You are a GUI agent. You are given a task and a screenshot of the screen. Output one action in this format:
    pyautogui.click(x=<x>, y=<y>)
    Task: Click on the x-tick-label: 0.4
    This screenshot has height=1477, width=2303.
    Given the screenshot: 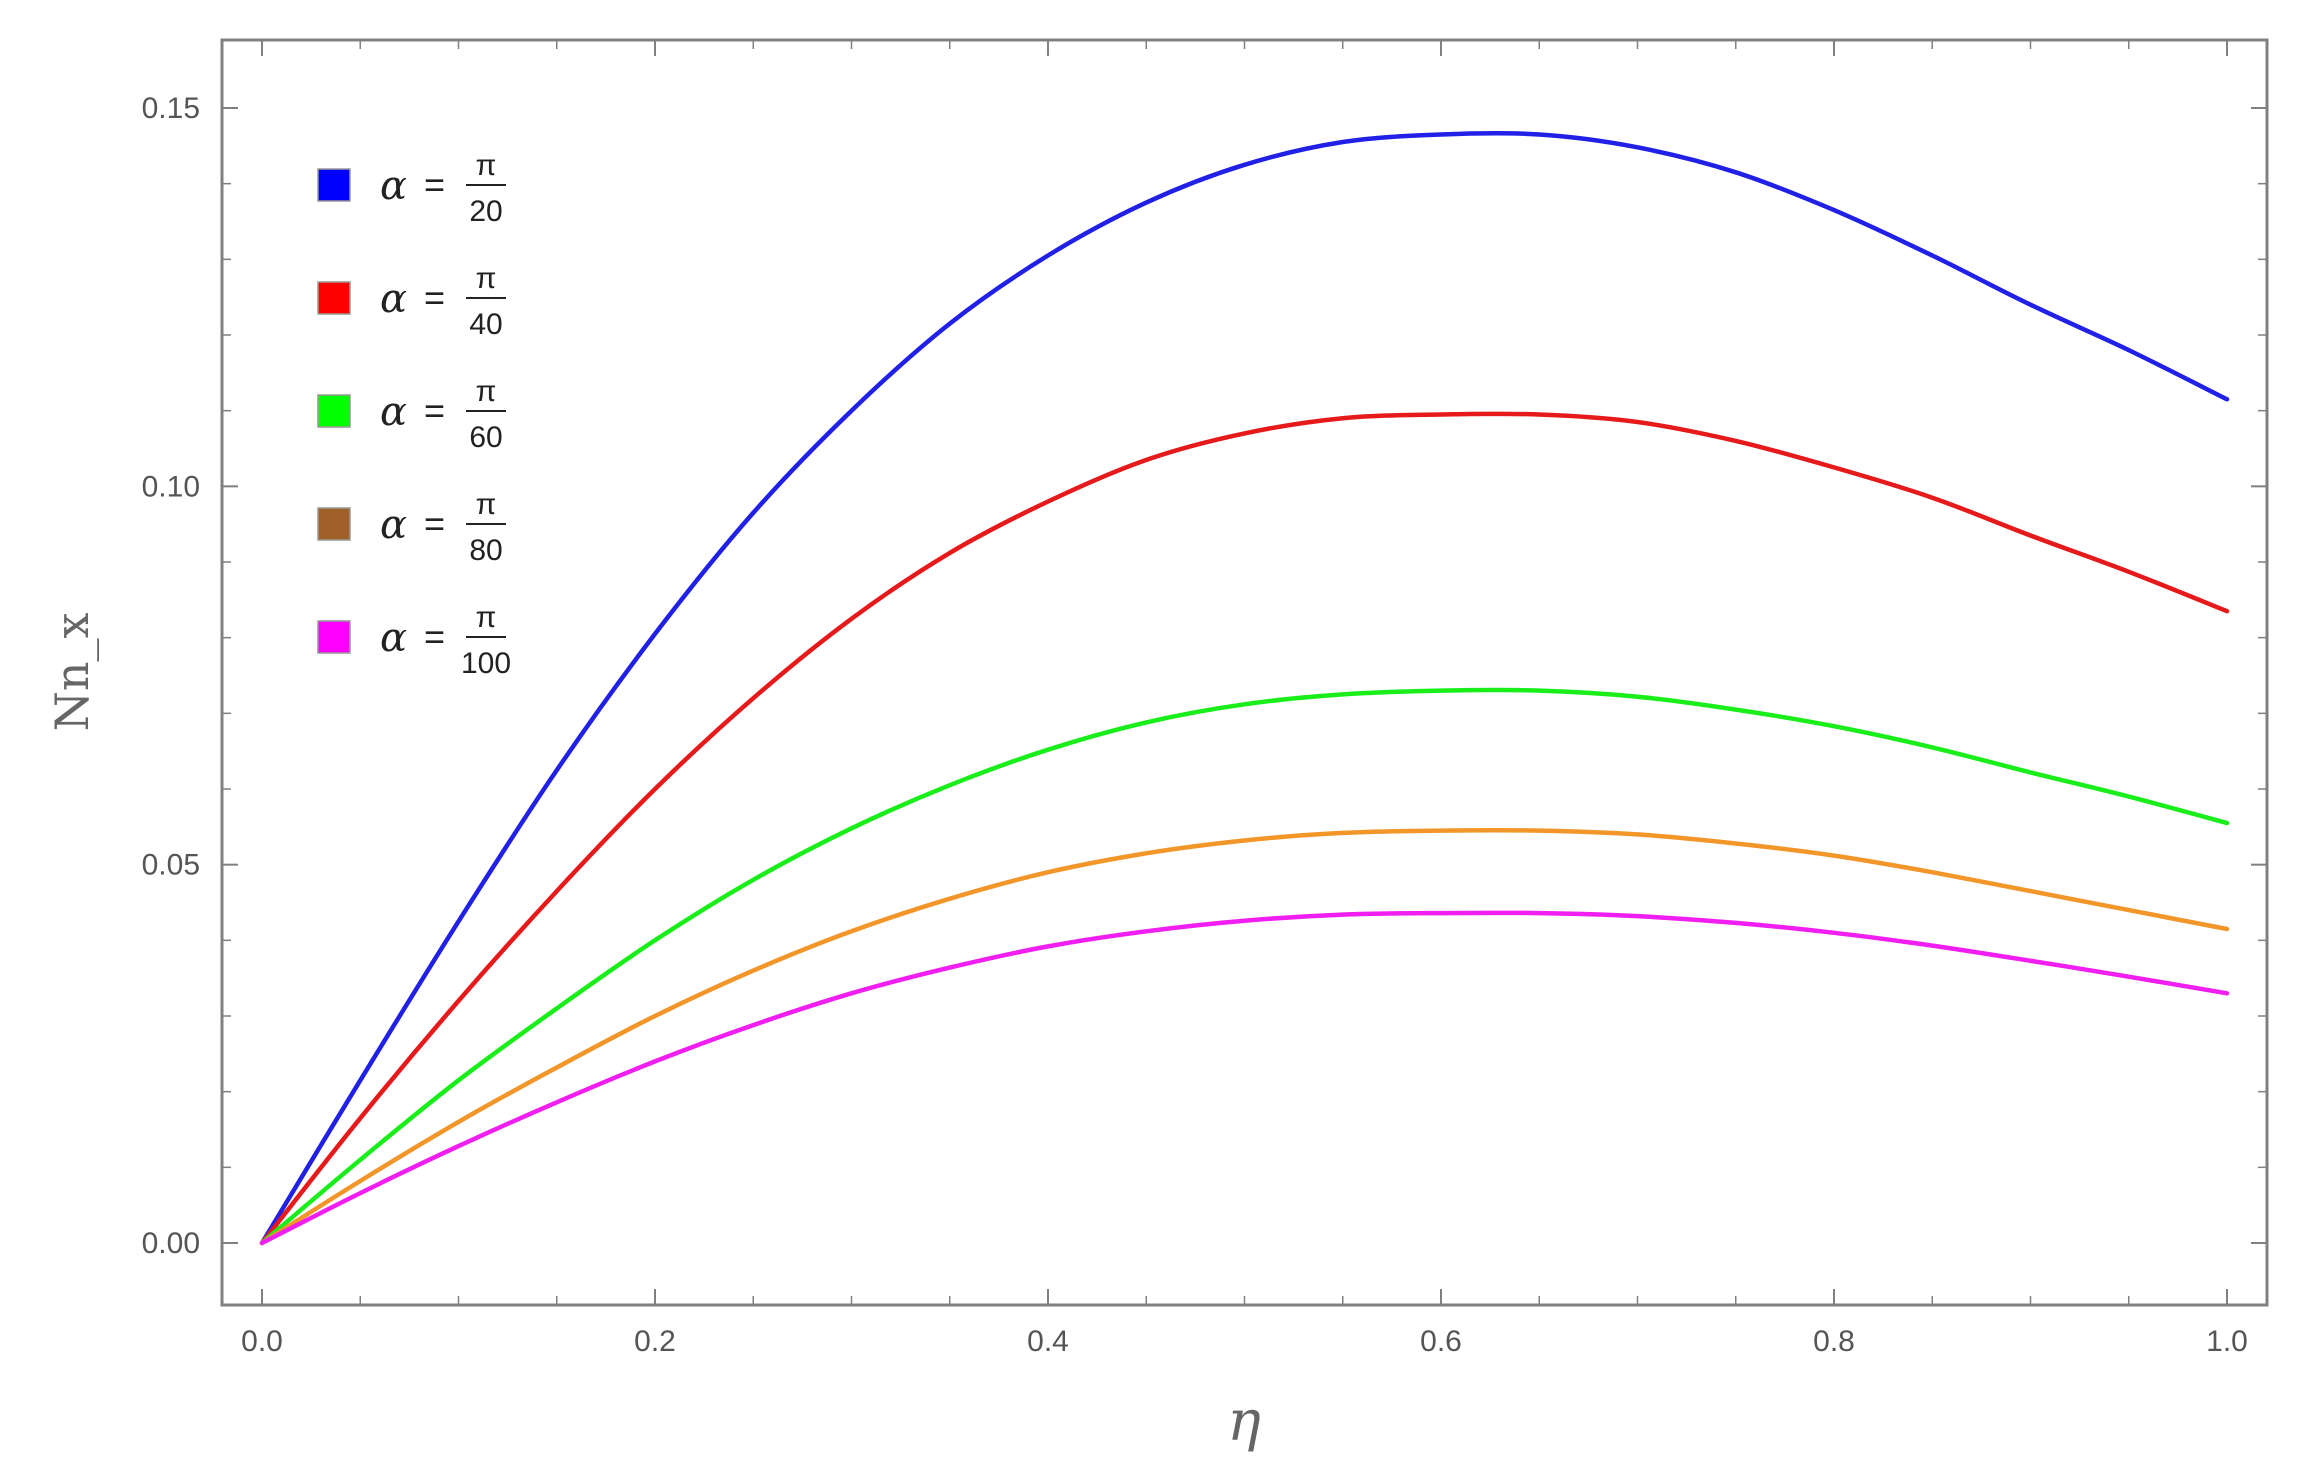 What is the action you would take?
    pyautogui.click(x=1048, y=1341)
    